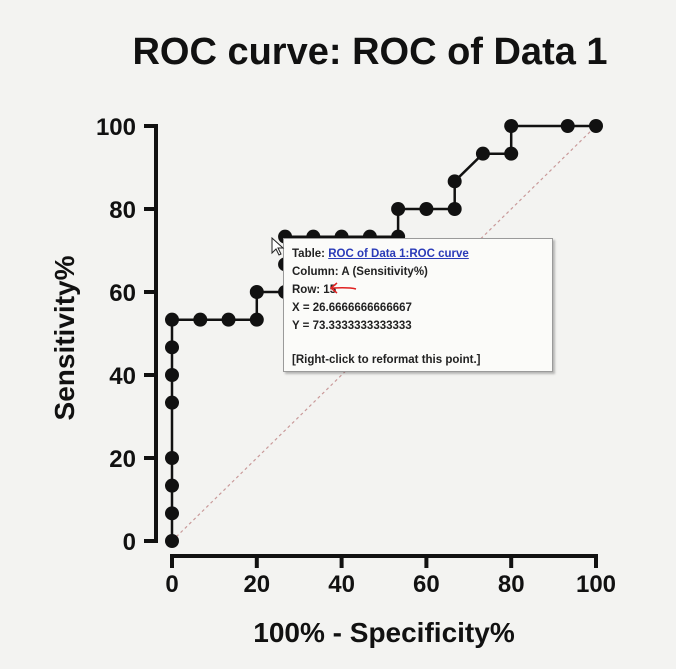  Describe the element at coordinates (511, 584) in the screenshot. I see `x-tick-label-80: 80` at that location.